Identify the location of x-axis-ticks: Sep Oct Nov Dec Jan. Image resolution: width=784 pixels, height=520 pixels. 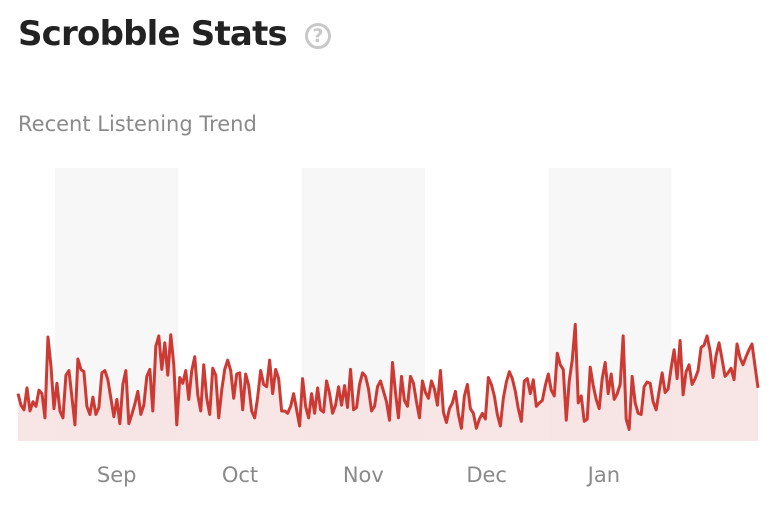
(358, 475).